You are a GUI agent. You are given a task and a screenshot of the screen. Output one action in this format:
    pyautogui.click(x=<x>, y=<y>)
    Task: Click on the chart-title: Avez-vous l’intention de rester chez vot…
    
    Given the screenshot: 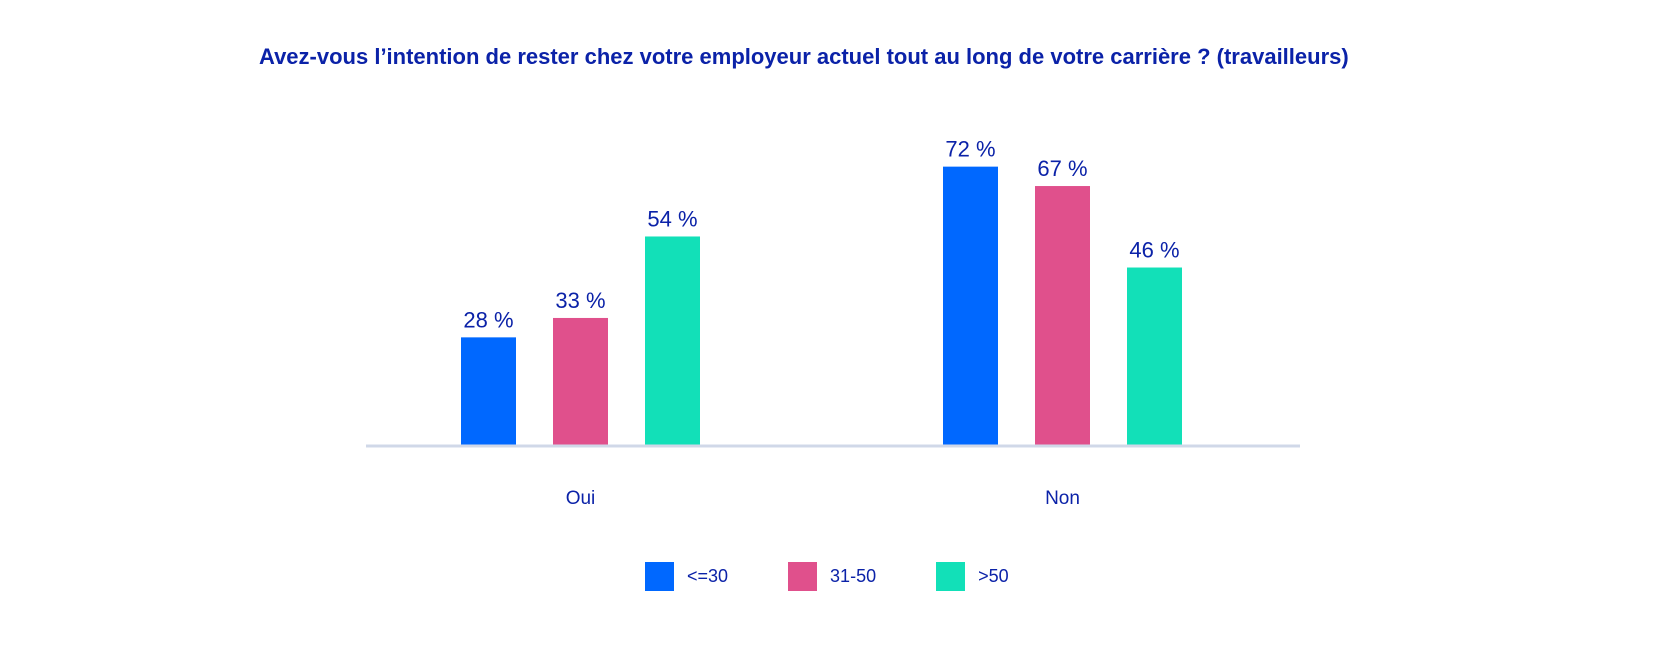 What is the action you would take?
    pyautogui.click(x=804, y=56)
    